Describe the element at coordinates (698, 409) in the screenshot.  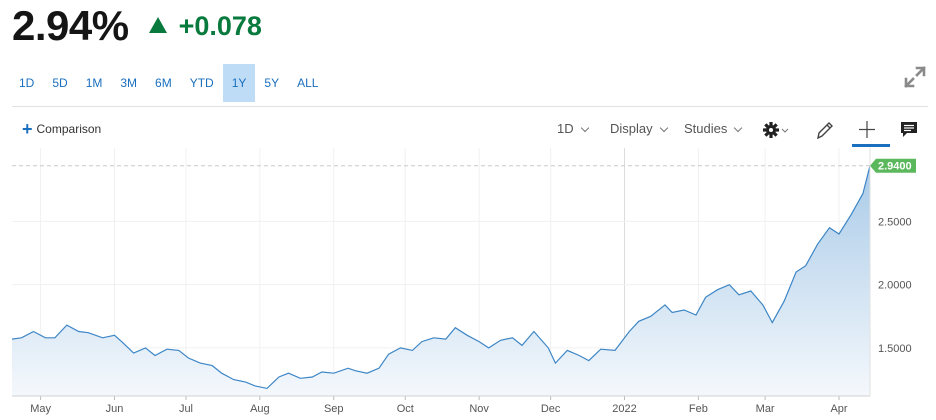
I see `x-tick-label: Feb` at that location.